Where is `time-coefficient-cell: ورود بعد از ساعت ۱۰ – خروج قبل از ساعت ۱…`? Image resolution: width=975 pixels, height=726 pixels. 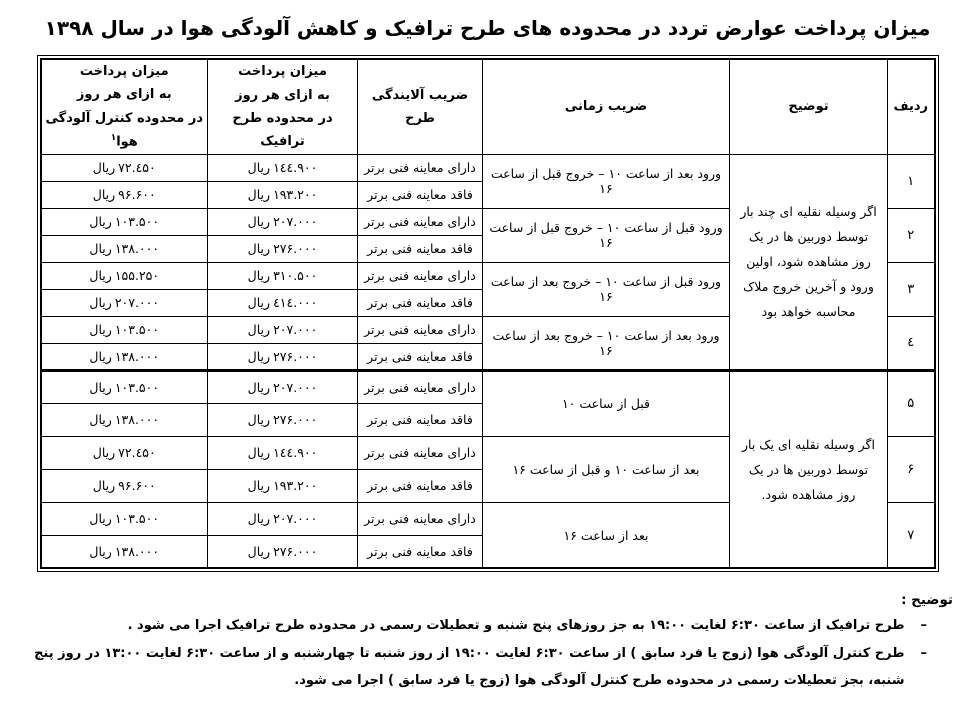 time-coefficient-cell: ورود بعد از ساعت ۱۰ – خروج قبل از ساعت ۱… is located at coordinates (606, 181).